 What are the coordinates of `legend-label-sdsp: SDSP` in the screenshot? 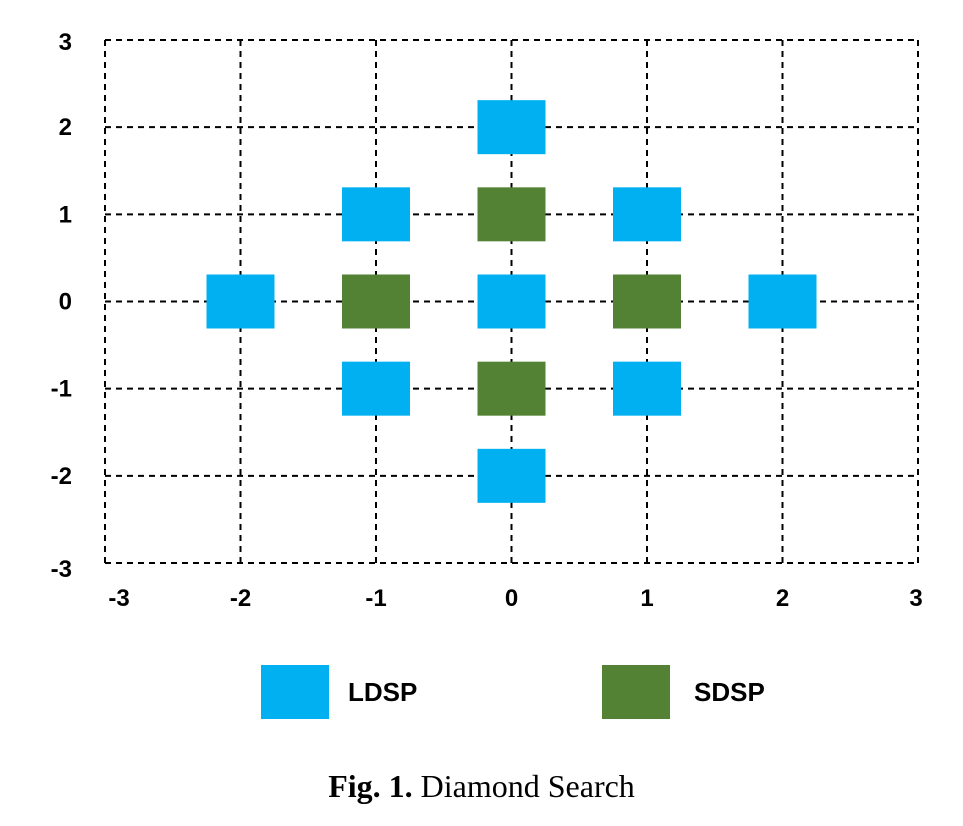 It's located at (729, 692).